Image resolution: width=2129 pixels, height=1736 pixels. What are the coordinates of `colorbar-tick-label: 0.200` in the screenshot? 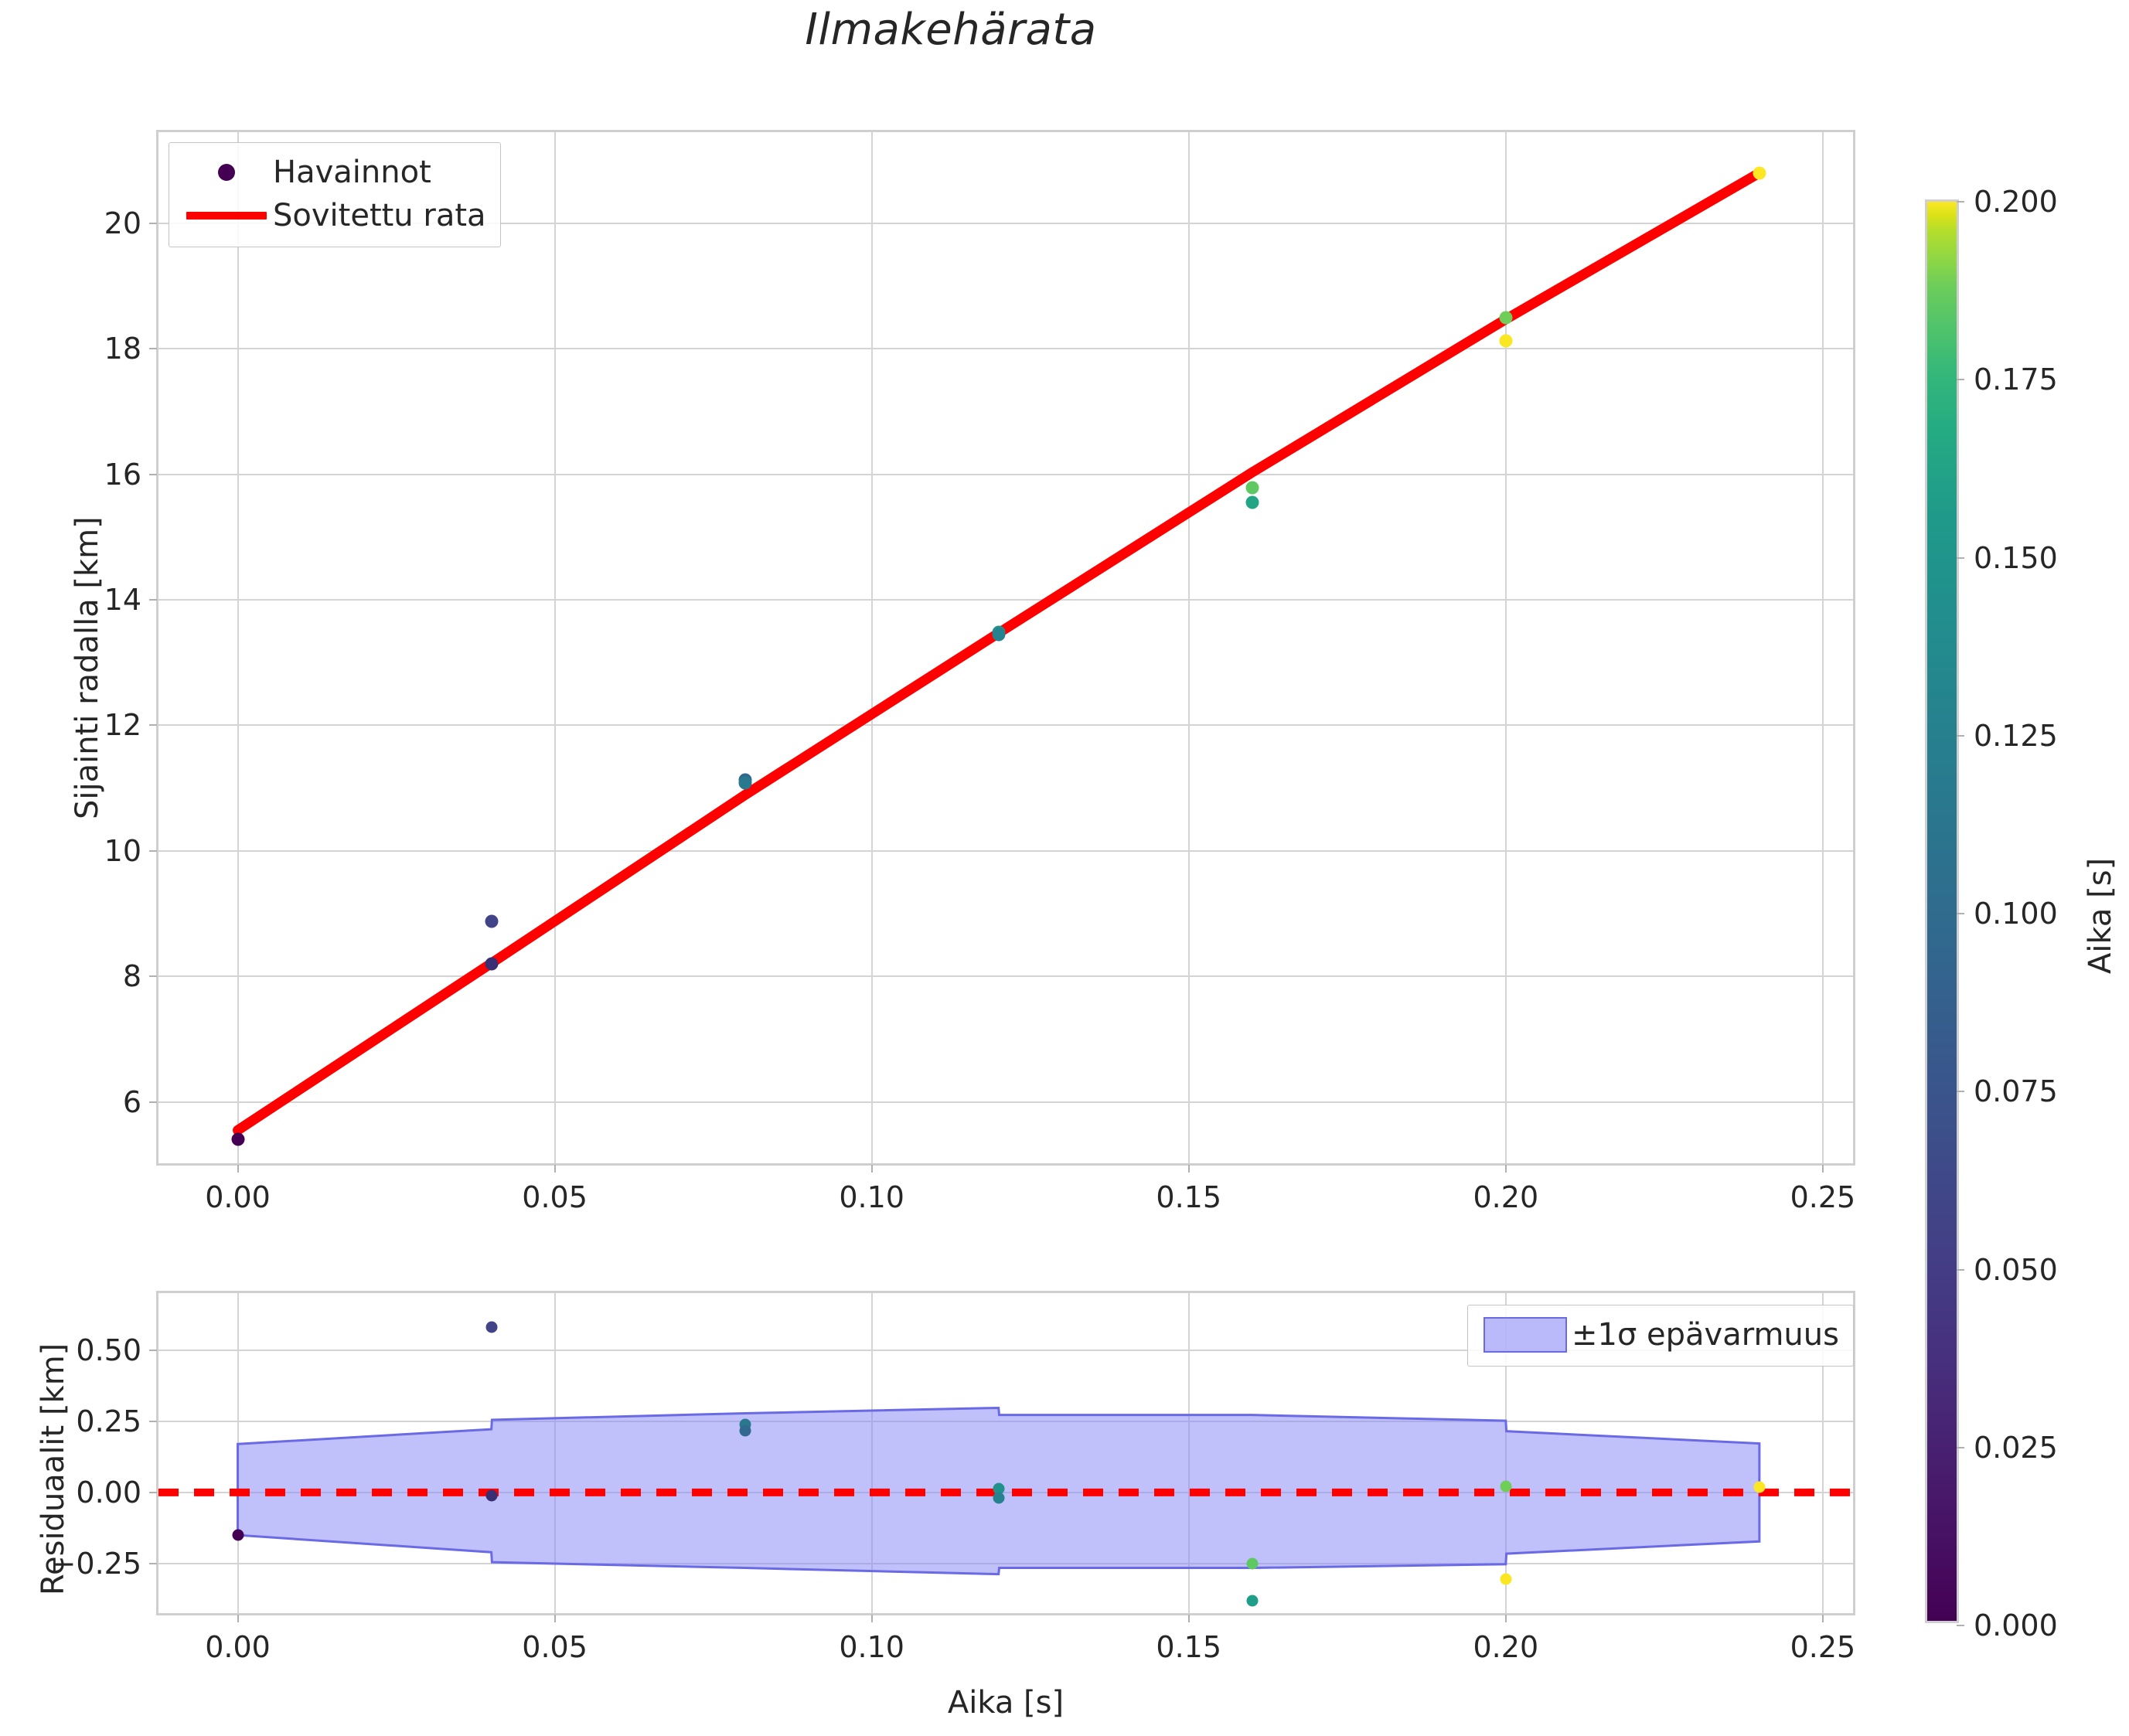 It's located at (2016, 202).